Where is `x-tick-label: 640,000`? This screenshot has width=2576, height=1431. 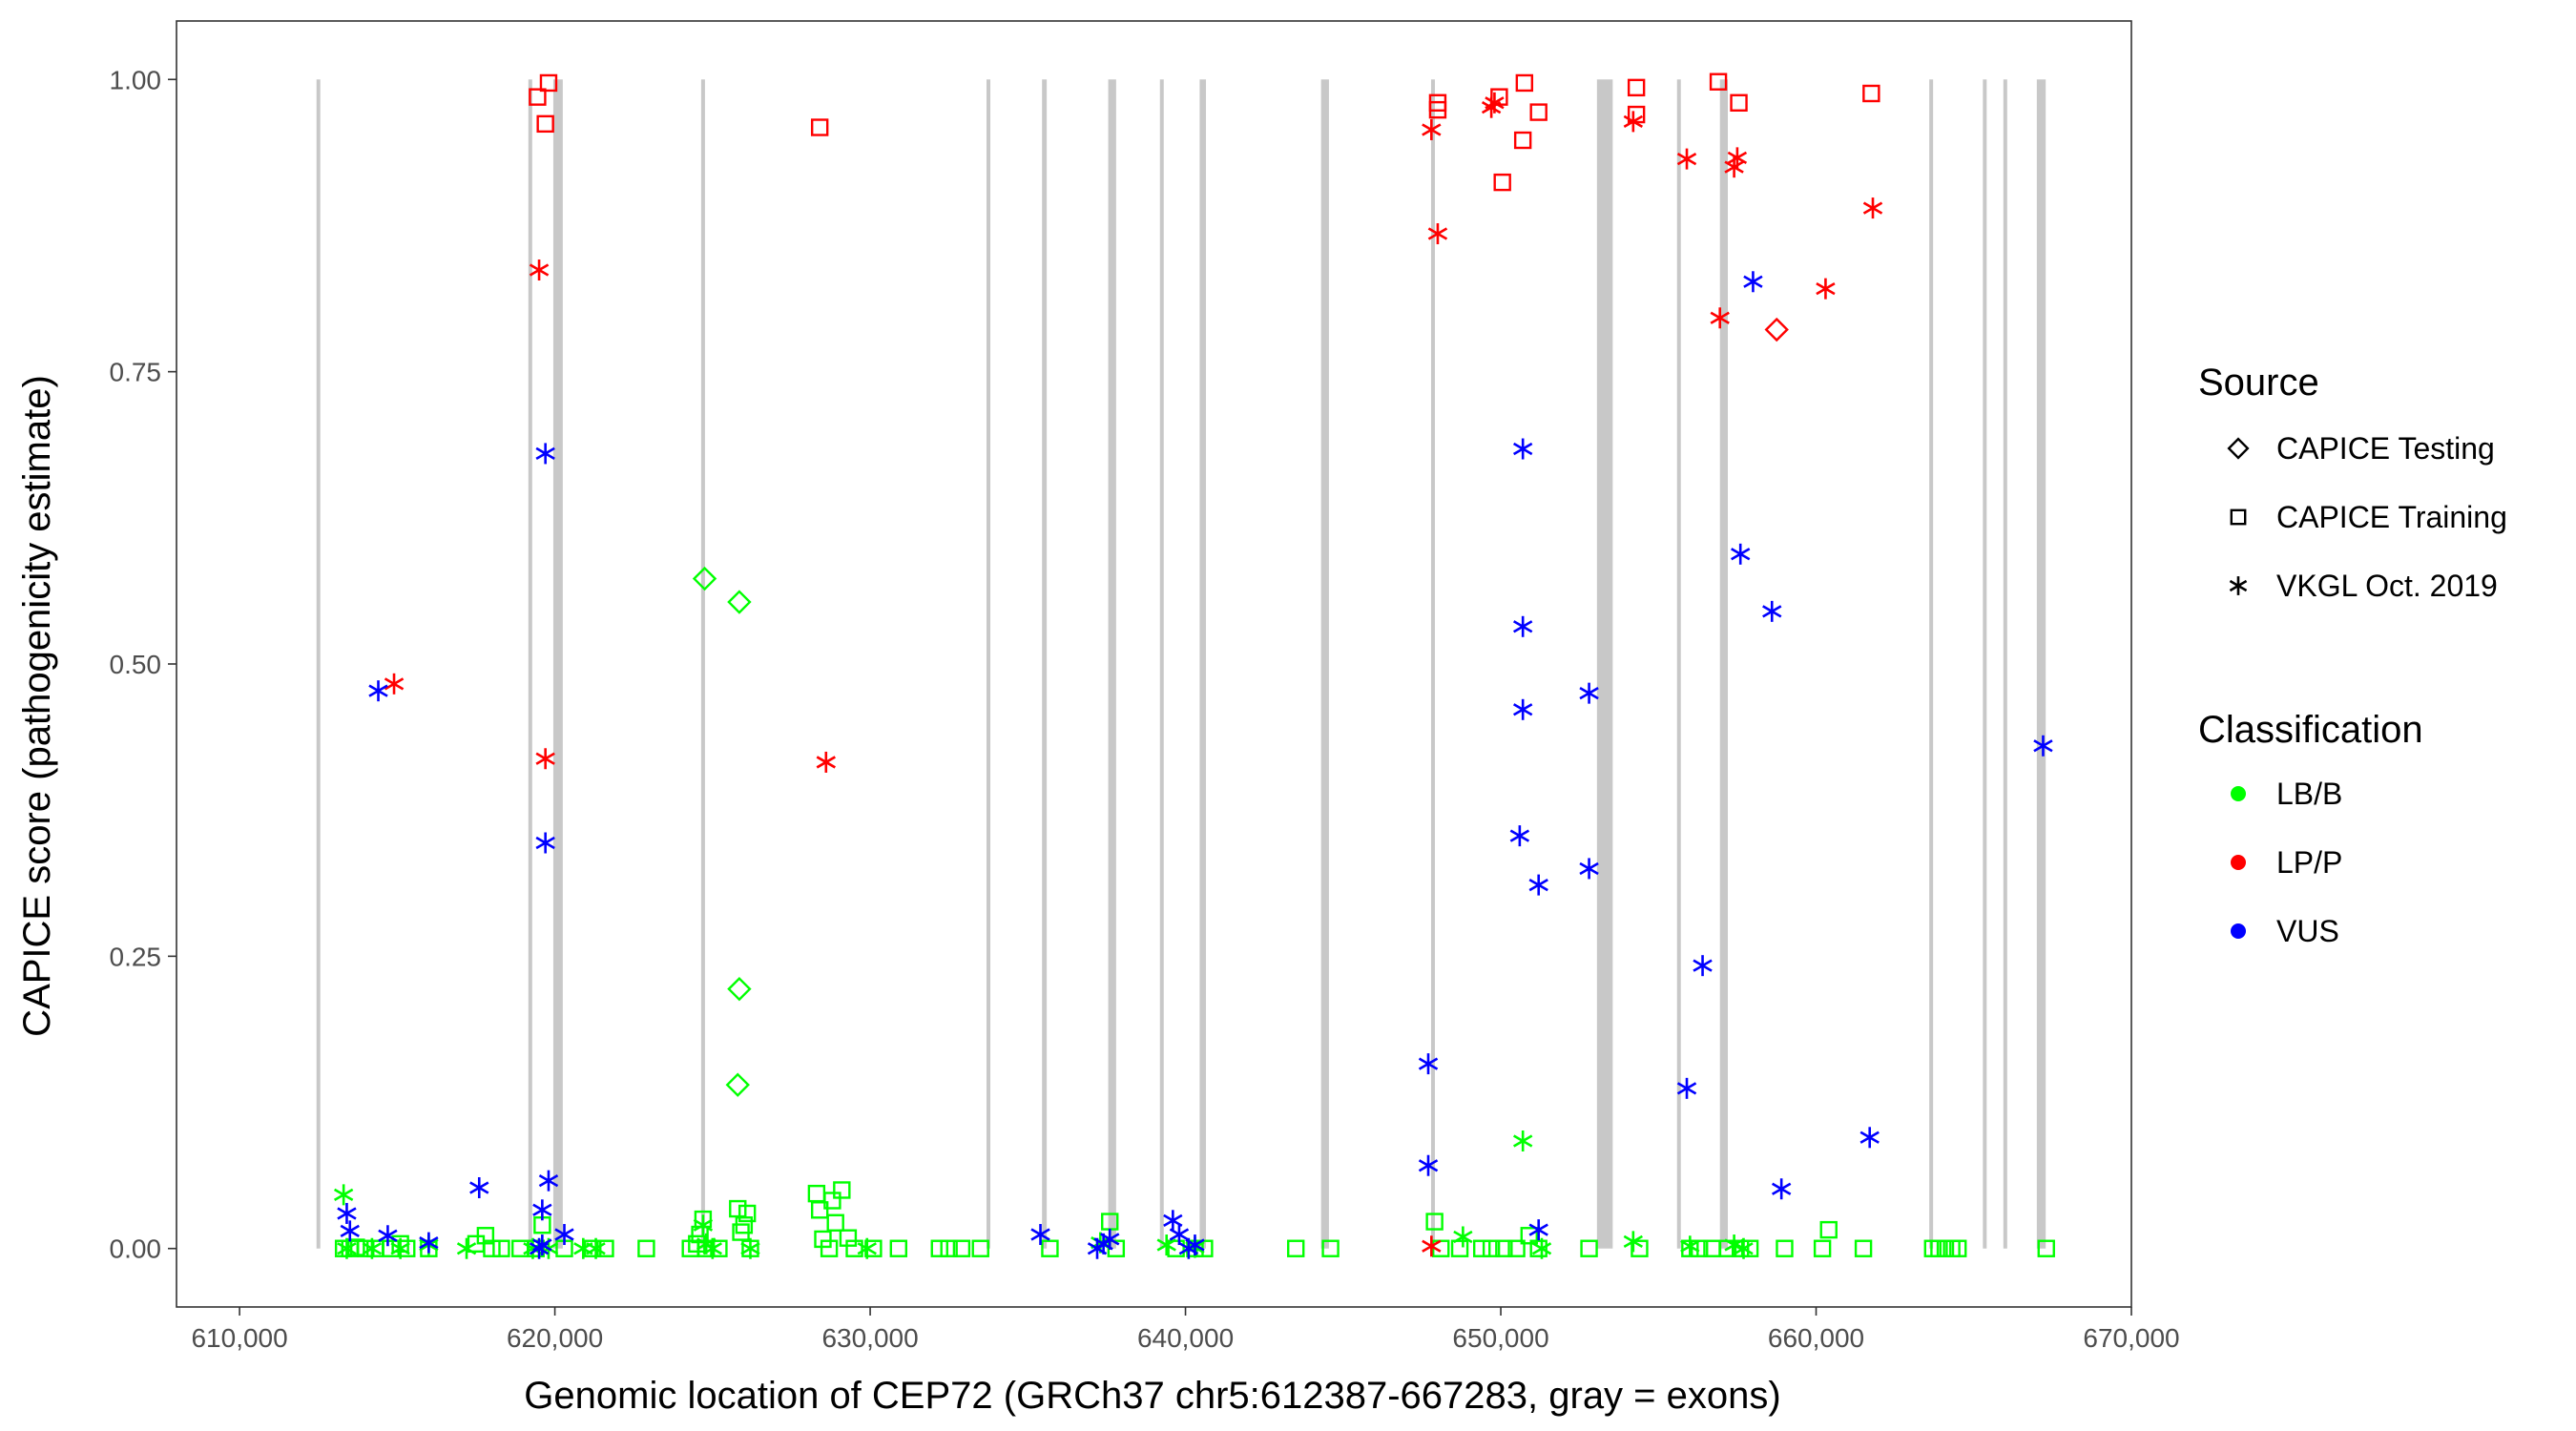 x-tick-label: 640,000 is located at coordinates (1185, 1338).